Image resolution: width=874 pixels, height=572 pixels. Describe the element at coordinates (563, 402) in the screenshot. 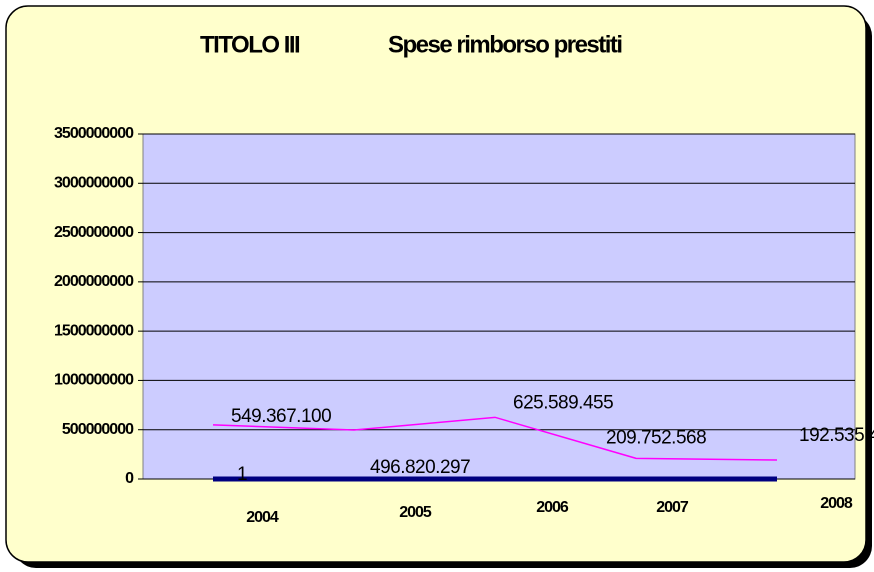

I see `value-label: 625.589.455` at that location.